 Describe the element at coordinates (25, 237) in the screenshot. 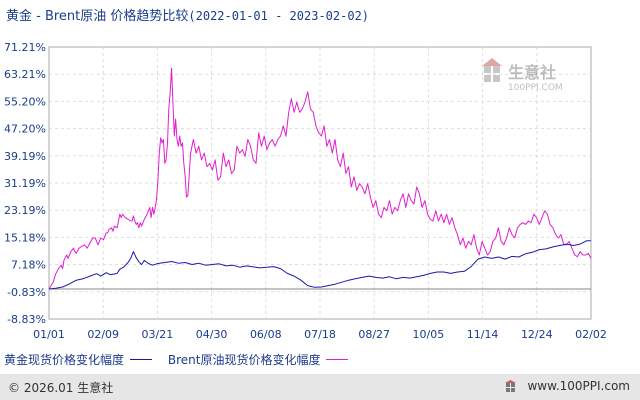

I see `y-tick-label: 15.18%` at that location.